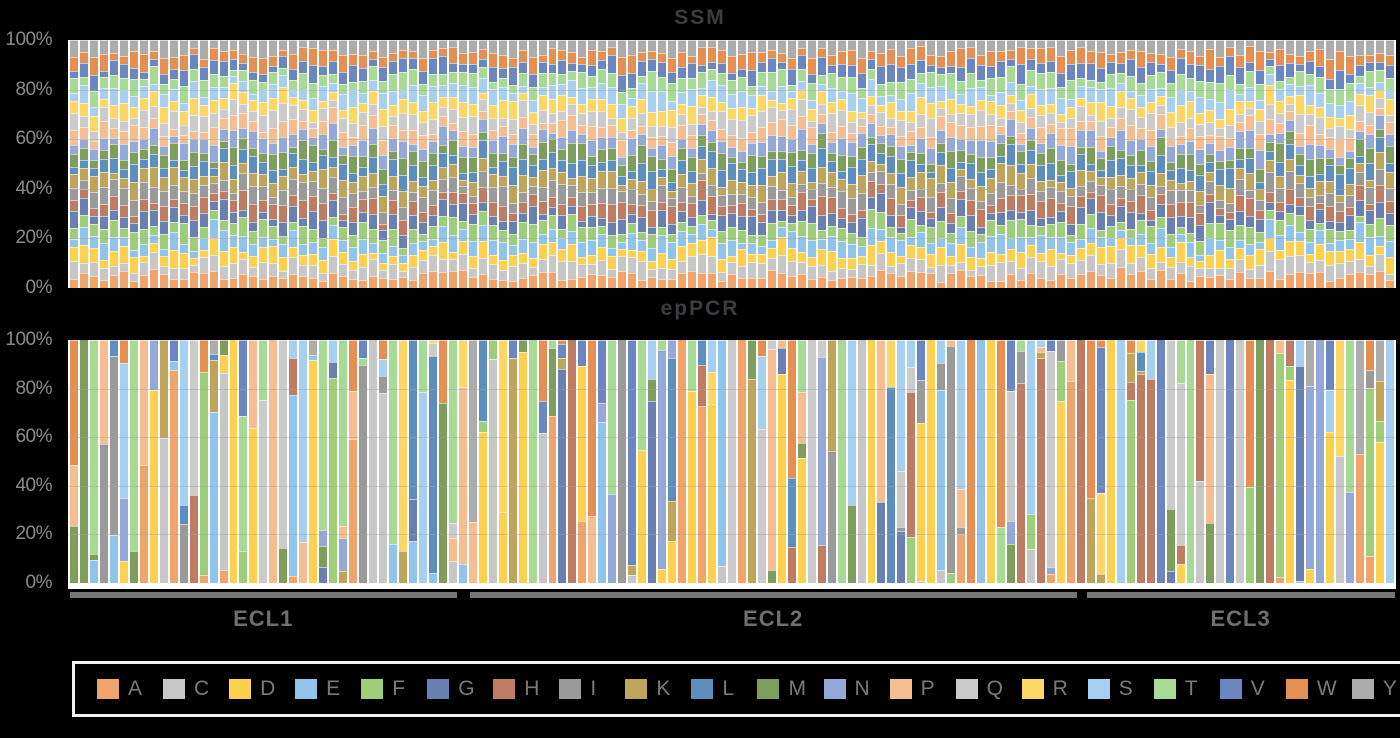  What do you see at coordinates (663, 688) in the screenshot?
I see `legend-label-K: K` at bounding box center [663, 688].